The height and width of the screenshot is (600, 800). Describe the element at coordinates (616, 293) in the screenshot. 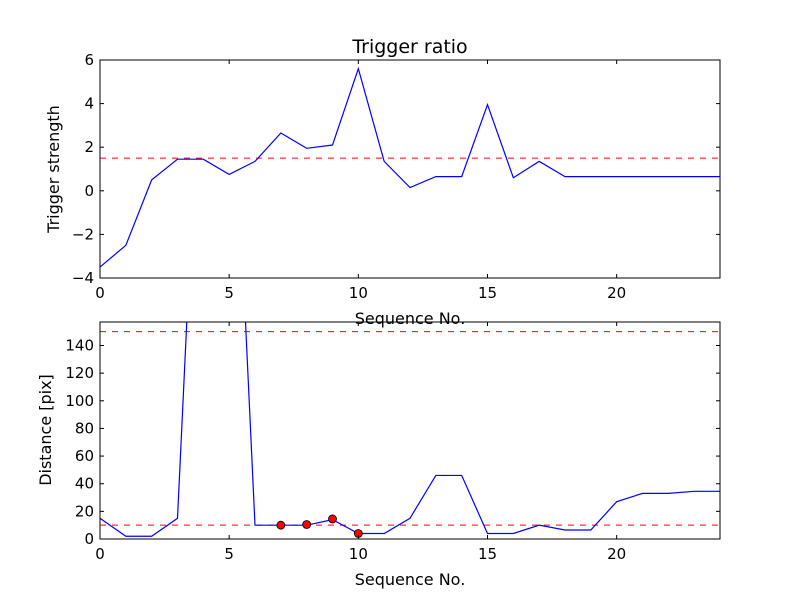

I see `trigger-ratio-xtick-label: 20` at that location.